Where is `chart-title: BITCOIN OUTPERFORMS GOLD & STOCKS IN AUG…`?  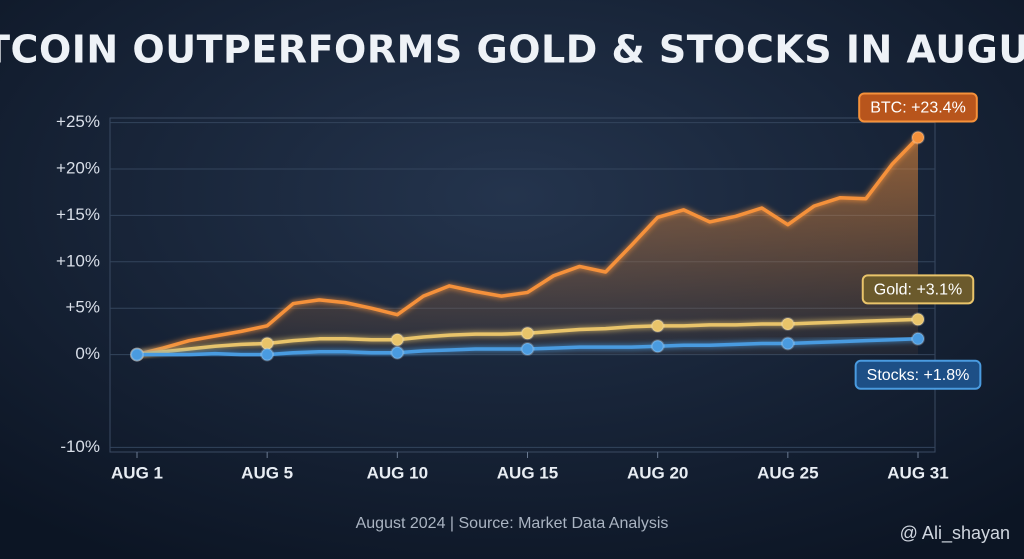 chart-title: BITCOIN OUTPERFORMS GOLD & STOCKS IN AUG… is located at coordinates (512, 50).